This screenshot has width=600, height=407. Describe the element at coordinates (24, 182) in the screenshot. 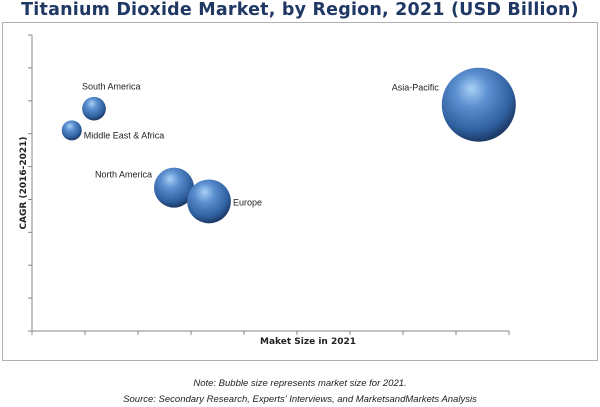

I see `y-axis-label: CAGR (2016-2021)` at that location.